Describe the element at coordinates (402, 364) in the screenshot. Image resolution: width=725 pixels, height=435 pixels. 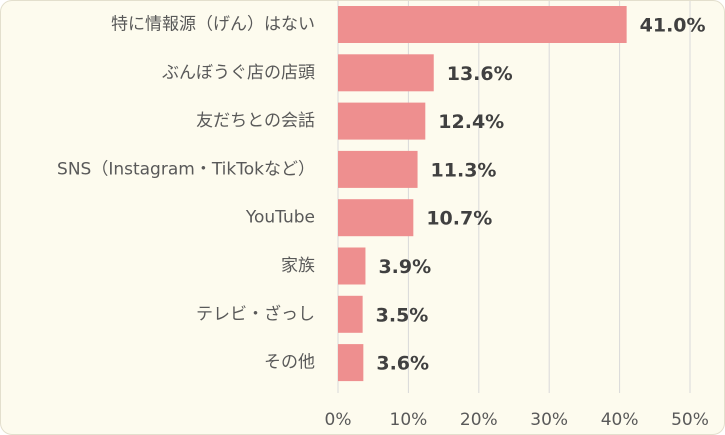
I see `value-label: 3.6%` at that location.